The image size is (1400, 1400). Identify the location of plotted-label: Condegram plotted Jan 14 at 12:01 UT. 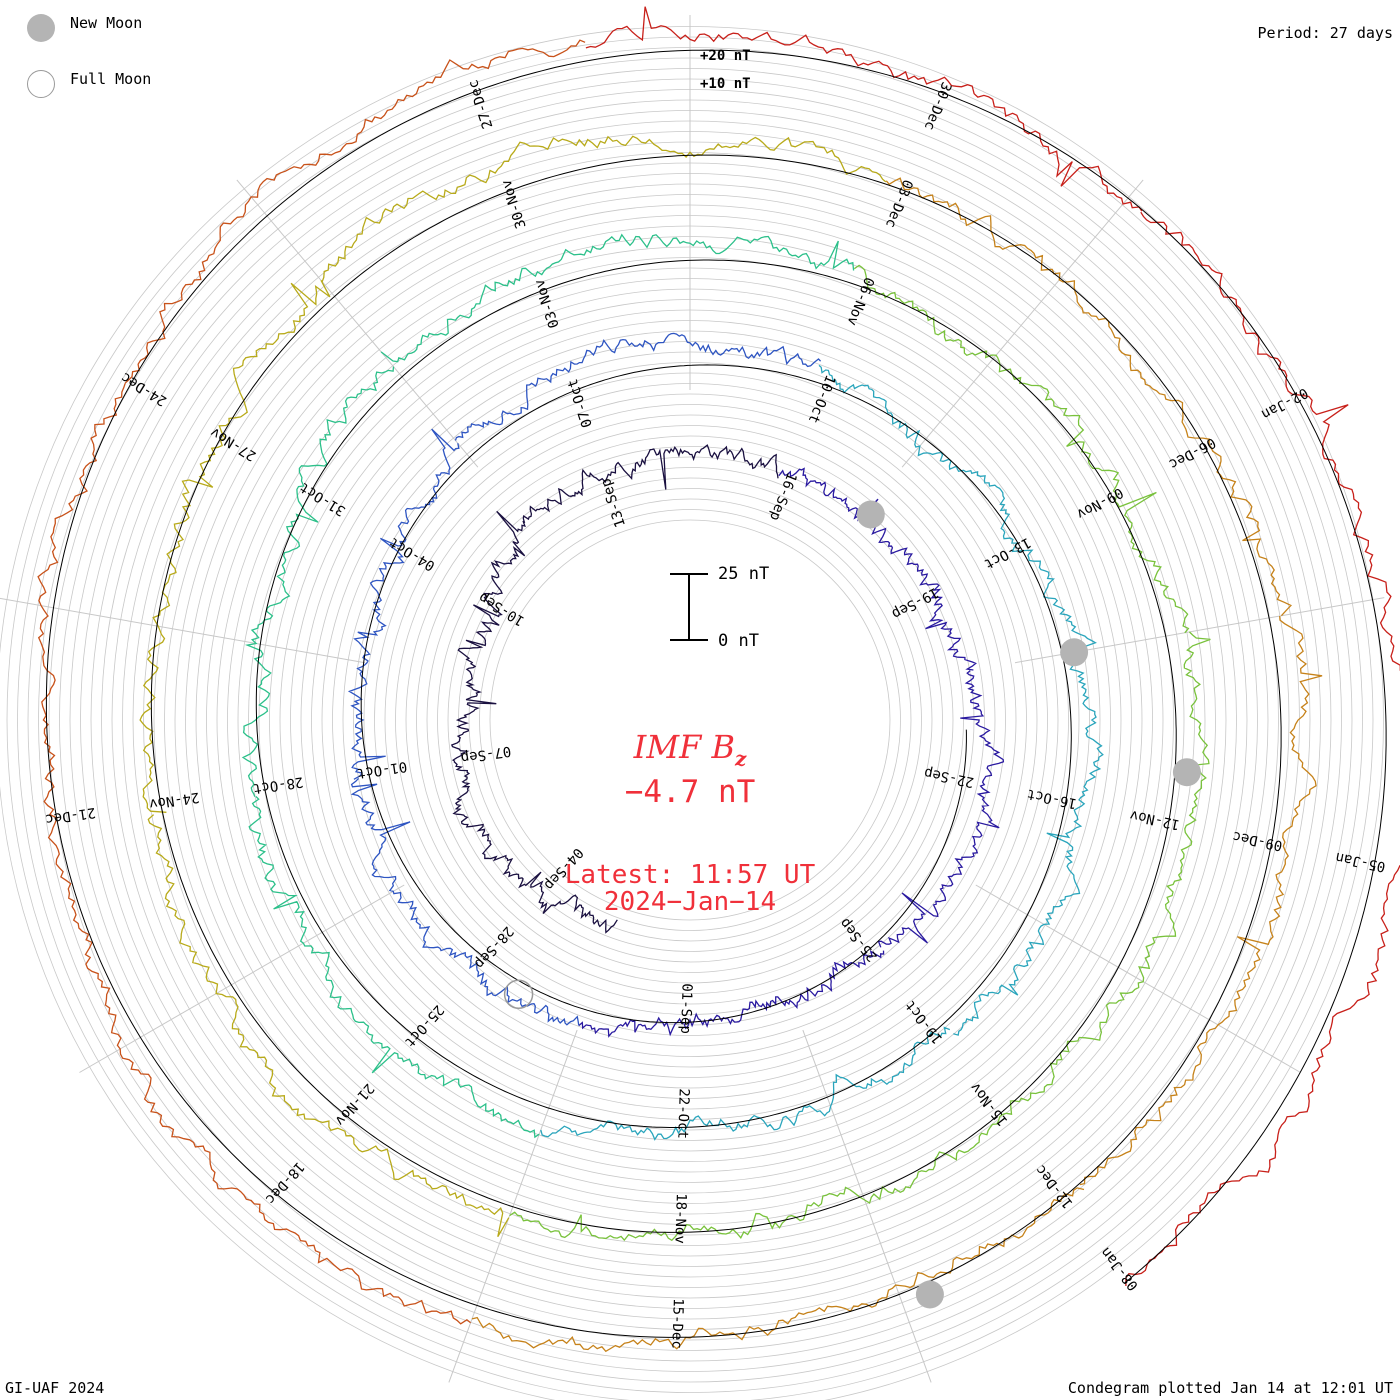
(1230, 1388).